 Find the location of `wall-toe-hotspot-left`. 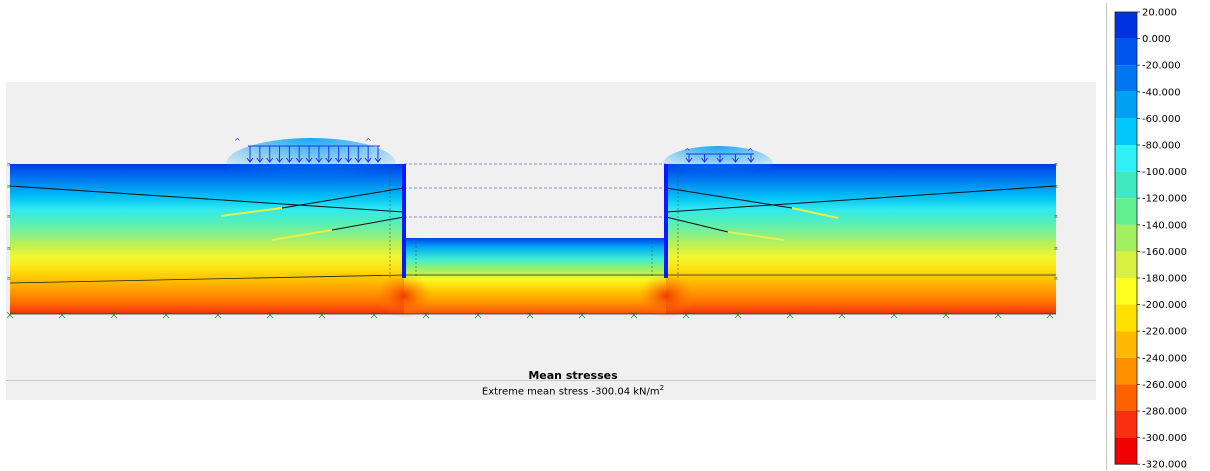

wall-toe-hotspot-left is located at coordinates (404, 296).